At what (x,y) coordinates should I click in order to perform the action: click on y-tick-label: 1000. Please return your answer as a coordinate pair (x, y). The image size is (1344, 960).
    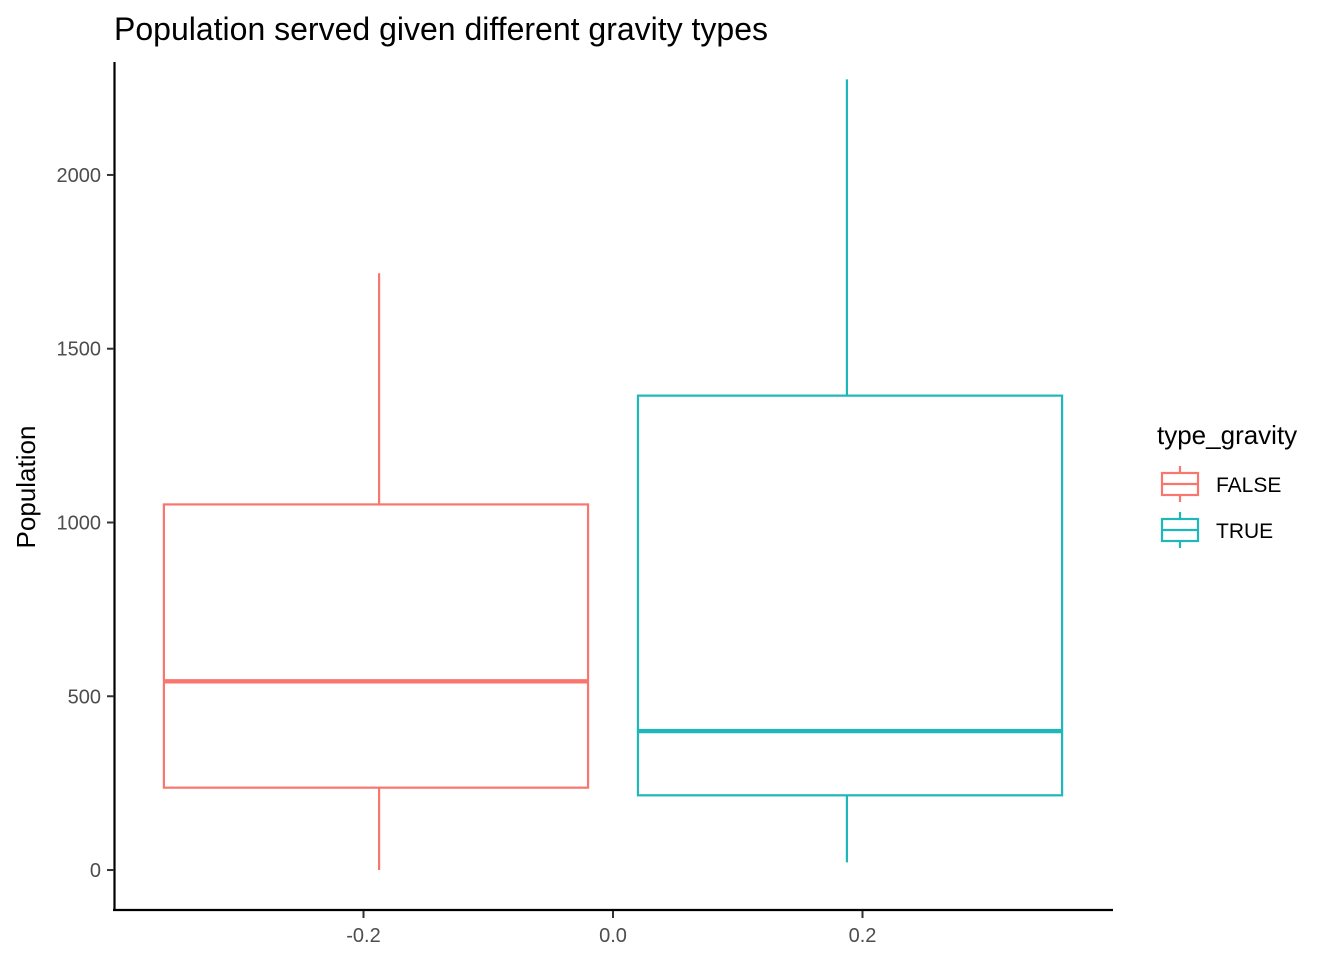
    Looking at the image, I should click on (79, 523).